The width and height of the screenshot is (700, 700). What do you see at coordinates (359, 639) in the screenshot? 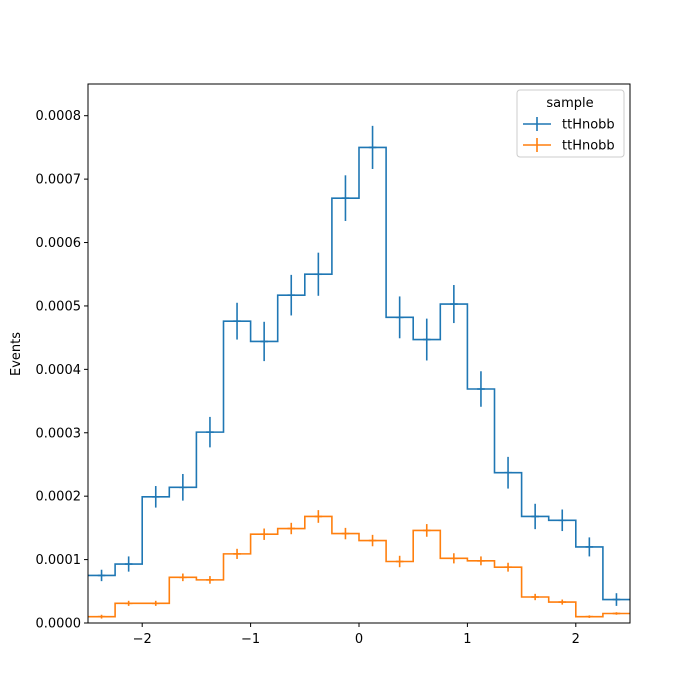
I see `x-tick-label: 0` at bounding box center [359, 639].